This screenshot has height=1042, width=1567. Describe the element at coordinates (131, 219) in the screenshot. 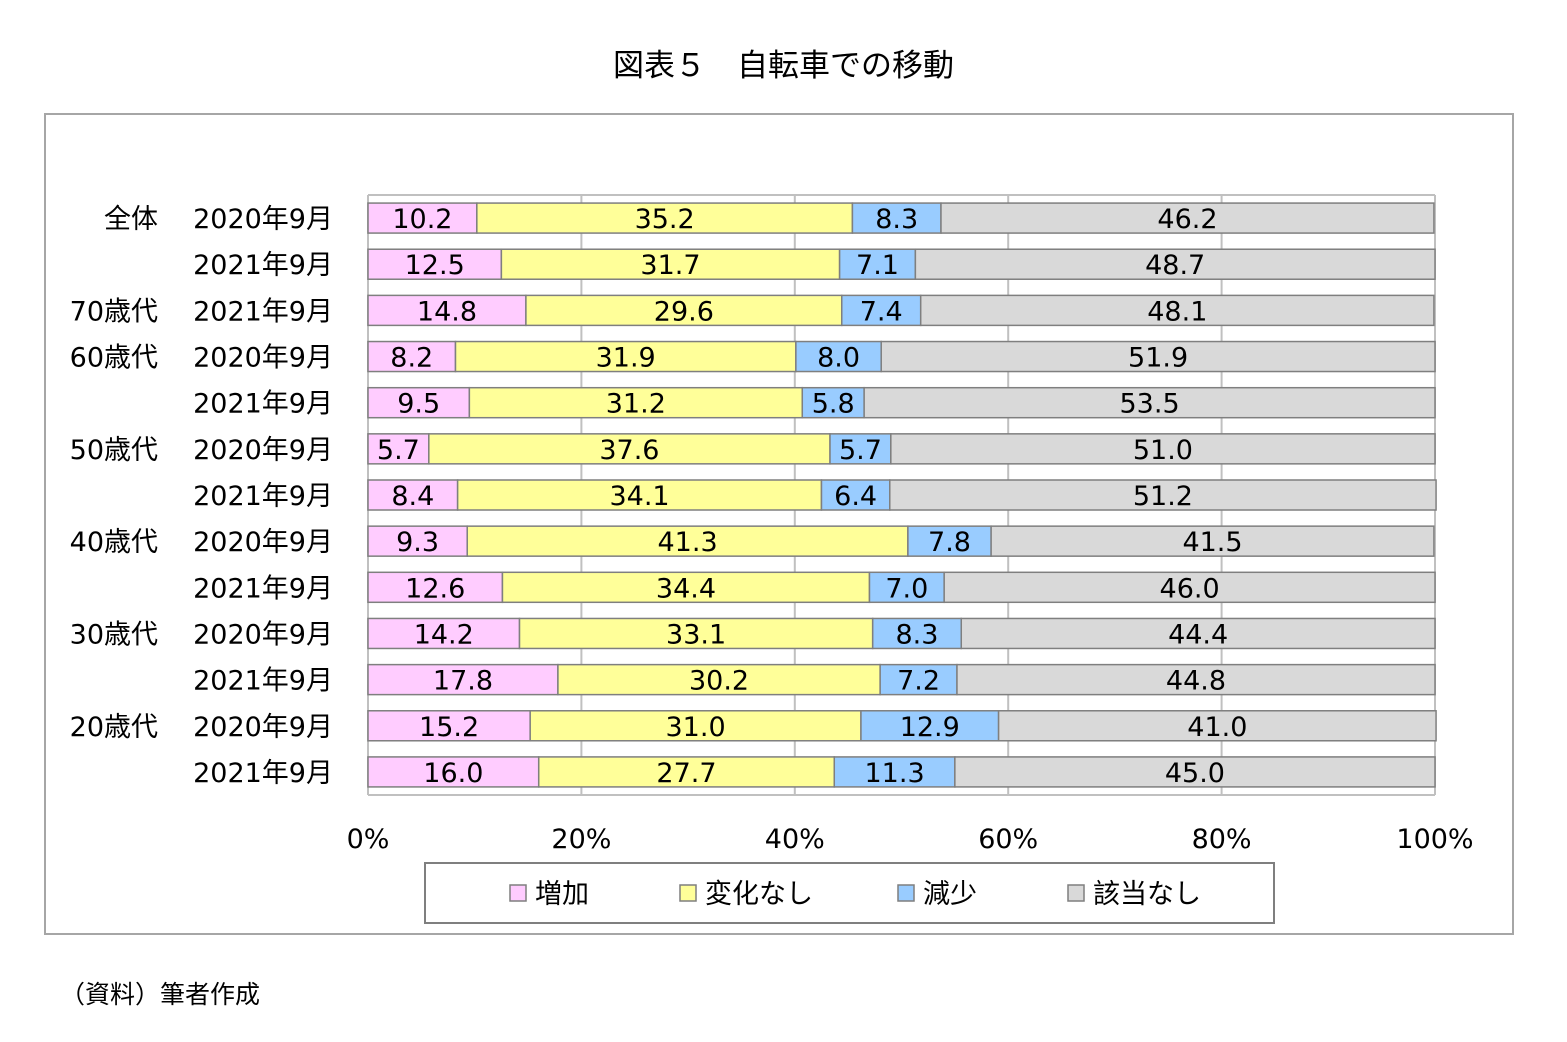

I see `category-group-label: 全体` at that location.